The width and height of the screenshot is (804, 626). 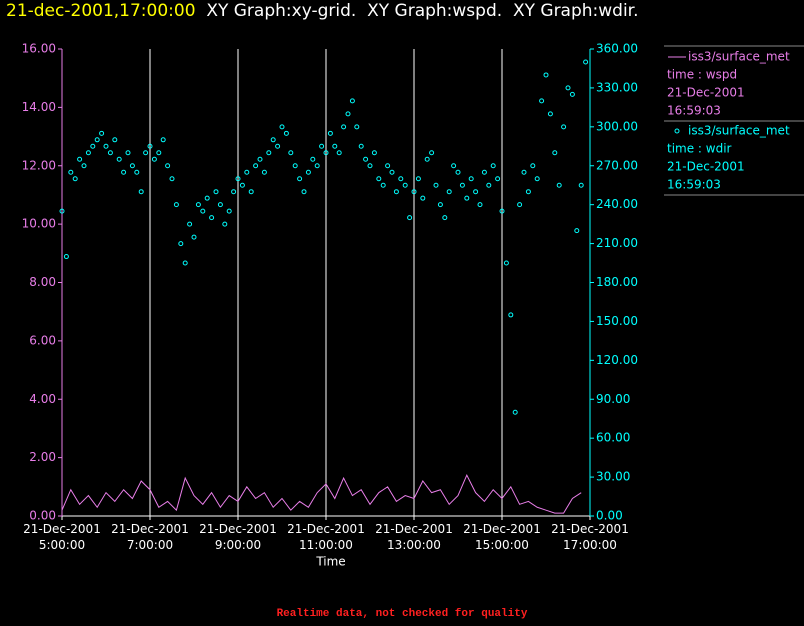 What do you see at coordinates (42, 340) in the screenshot?
I see `y-tick-label: 6.00` at bounding box center [42, 340].